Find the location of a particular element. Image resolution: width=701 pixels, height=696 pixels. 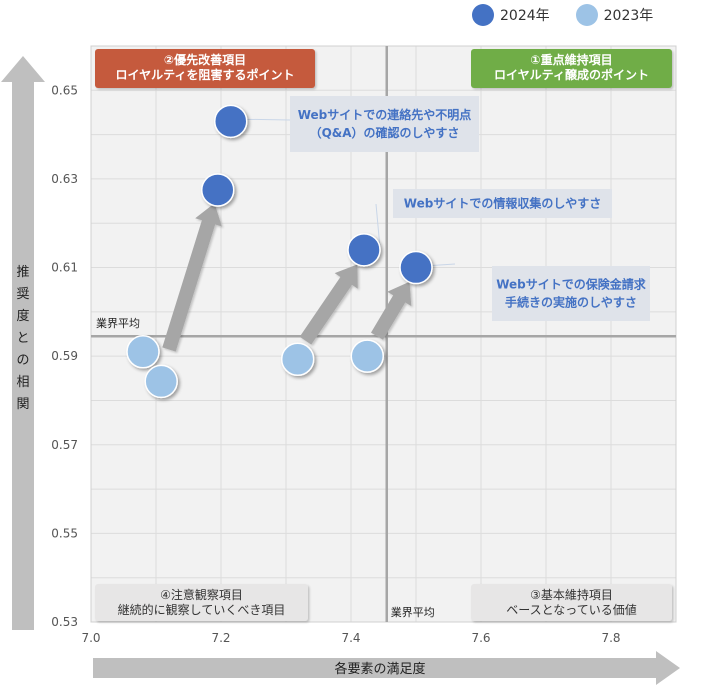

y-axis-label-char-6: 関 is located at coordinates (22, 404).